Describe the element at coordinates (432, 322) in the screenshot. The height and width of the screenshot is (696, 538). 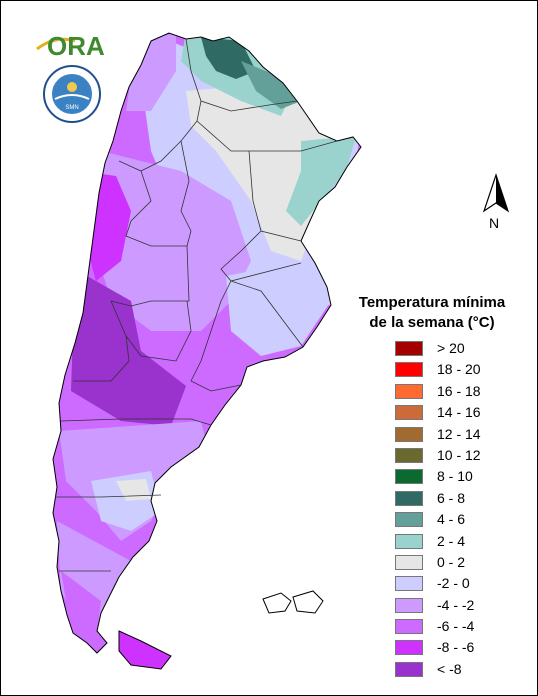
I see `legend-title-line2: de la semana (°C)` at that location.